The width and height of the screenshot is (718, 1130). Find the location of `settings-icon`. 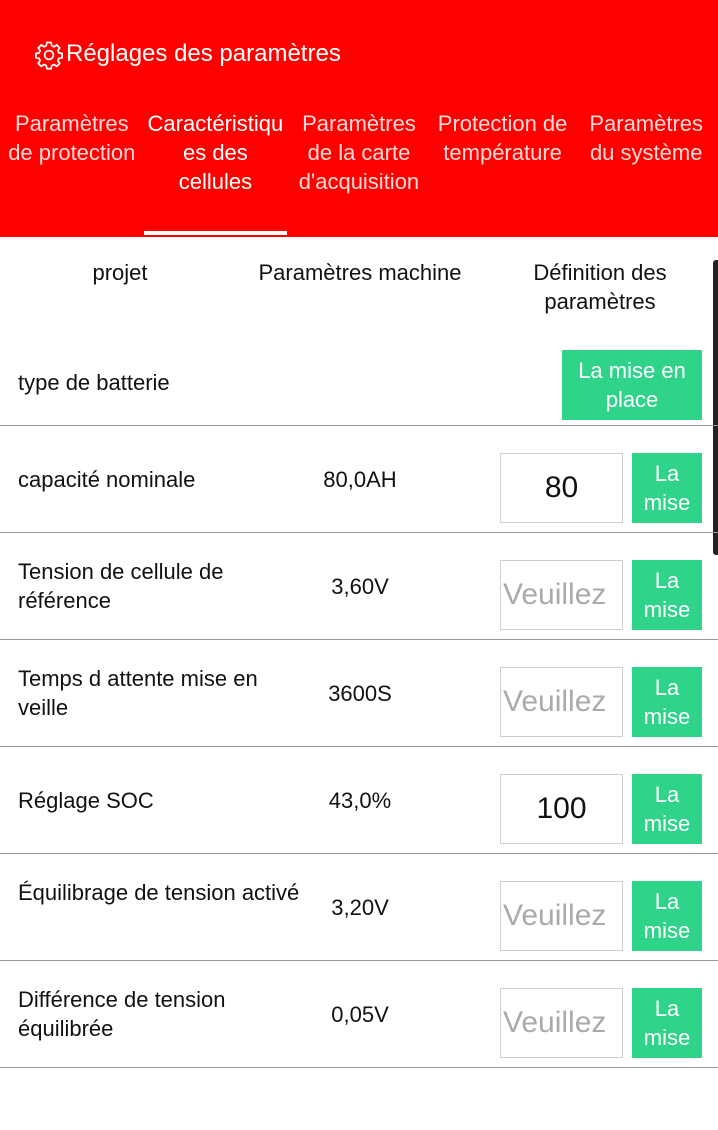

settings-icon is located at coordinates (49, 55).